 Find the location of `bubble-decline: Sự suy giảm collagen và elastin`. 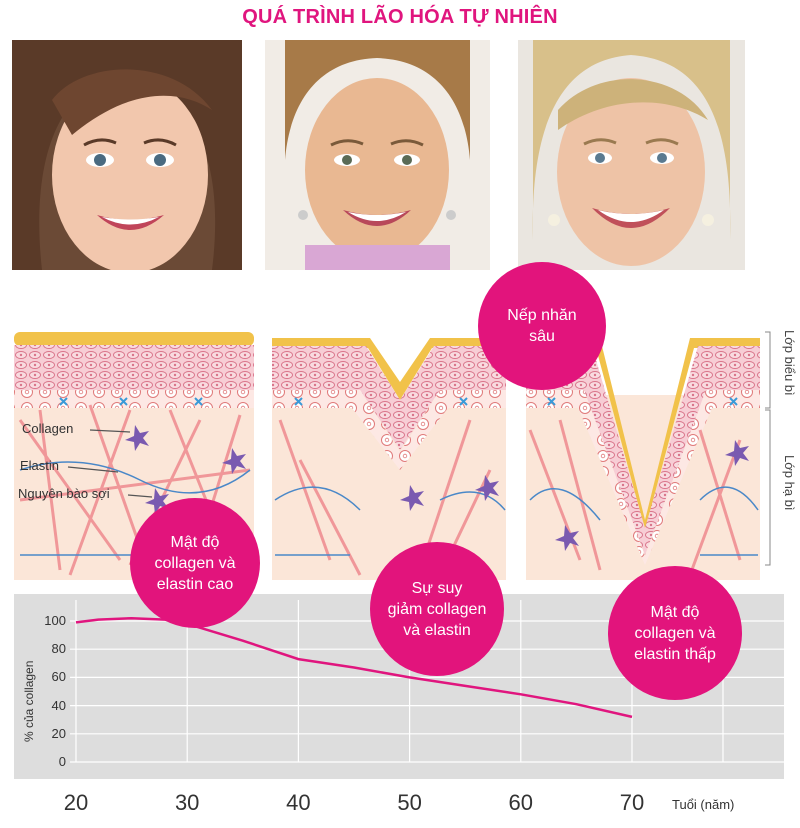

bubble-decline: Sự suy giảm collagen và elastin is located at coordinates (437, 609).